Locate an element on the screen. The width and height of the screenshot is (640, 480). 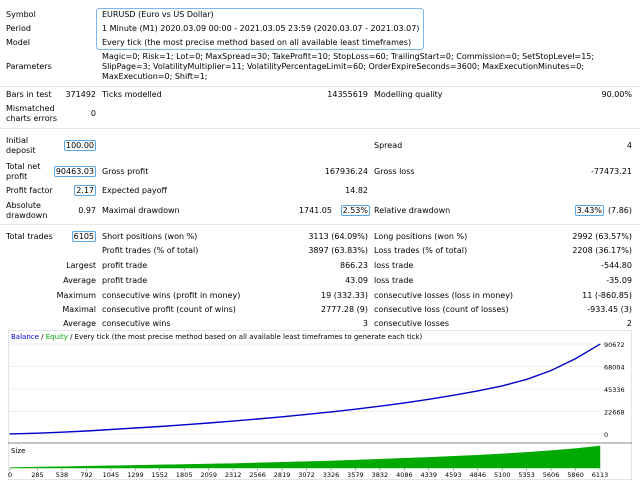
x-tick-label: 5606 is located at coordinates (551, 475).